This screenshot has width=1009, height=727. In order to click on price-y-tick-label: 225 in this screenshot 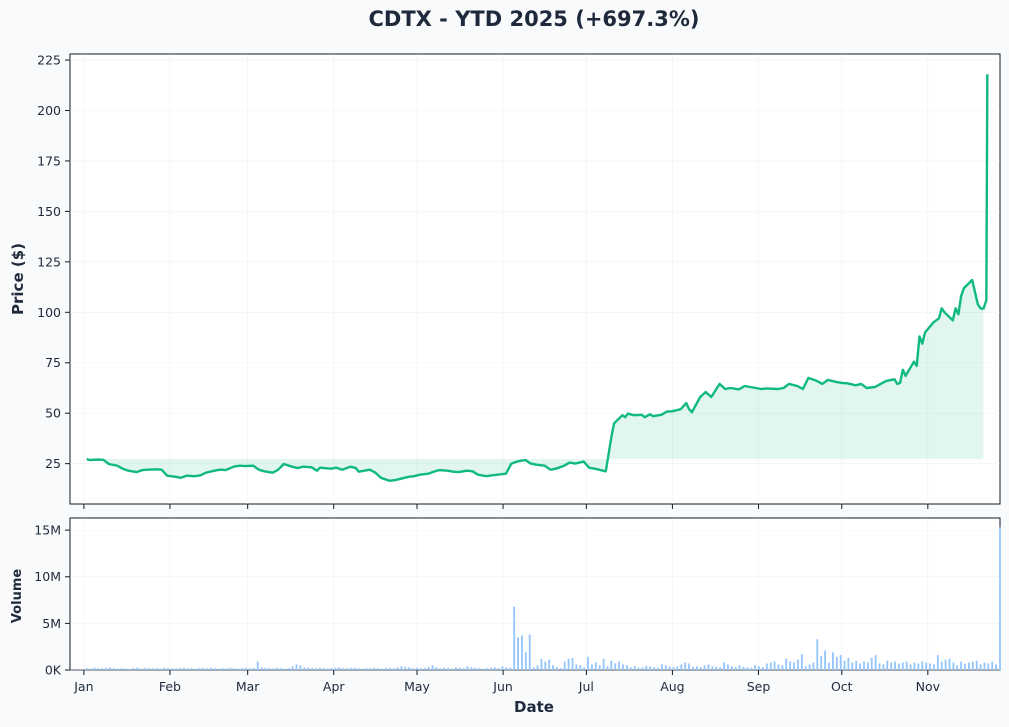, I will do `click(49, 60)`.